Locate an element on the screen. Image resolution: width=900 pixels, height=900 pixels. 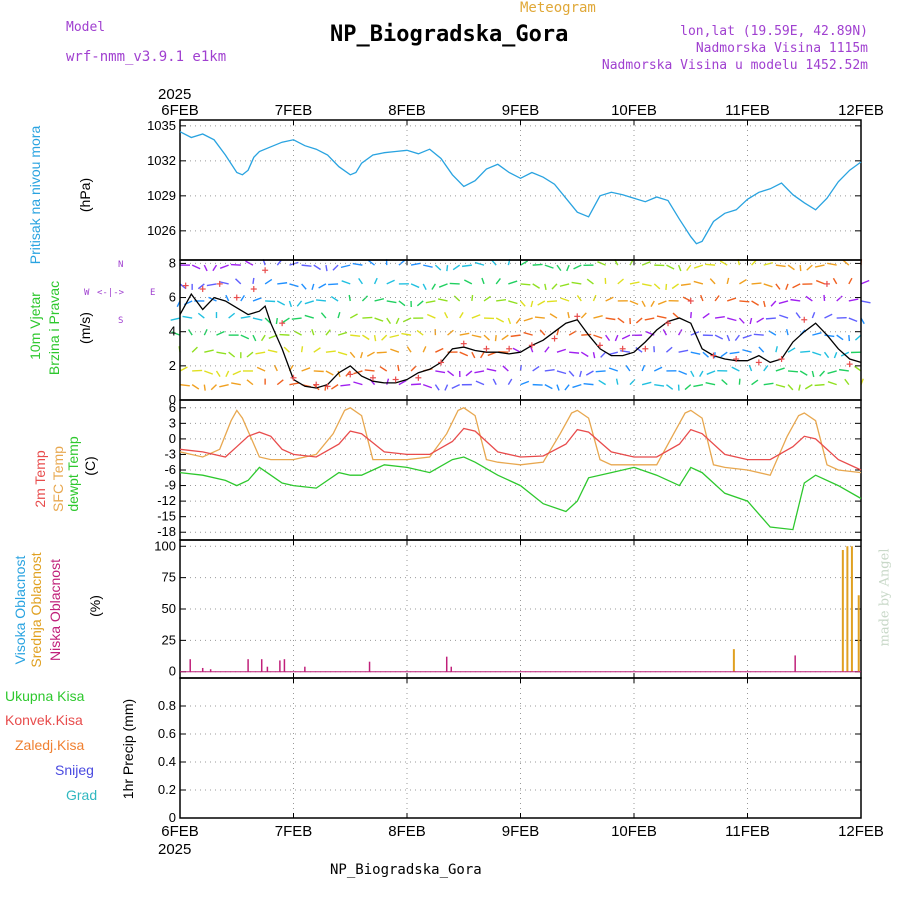
precip-grad-label: Grad is located at coordinates (82, 795).